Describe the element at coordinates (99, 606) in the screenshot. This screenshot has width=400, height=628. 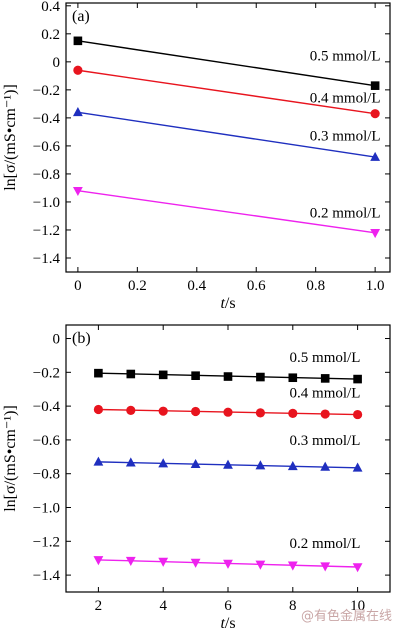
I see `panel-b-xtick-label: 2` at that location.